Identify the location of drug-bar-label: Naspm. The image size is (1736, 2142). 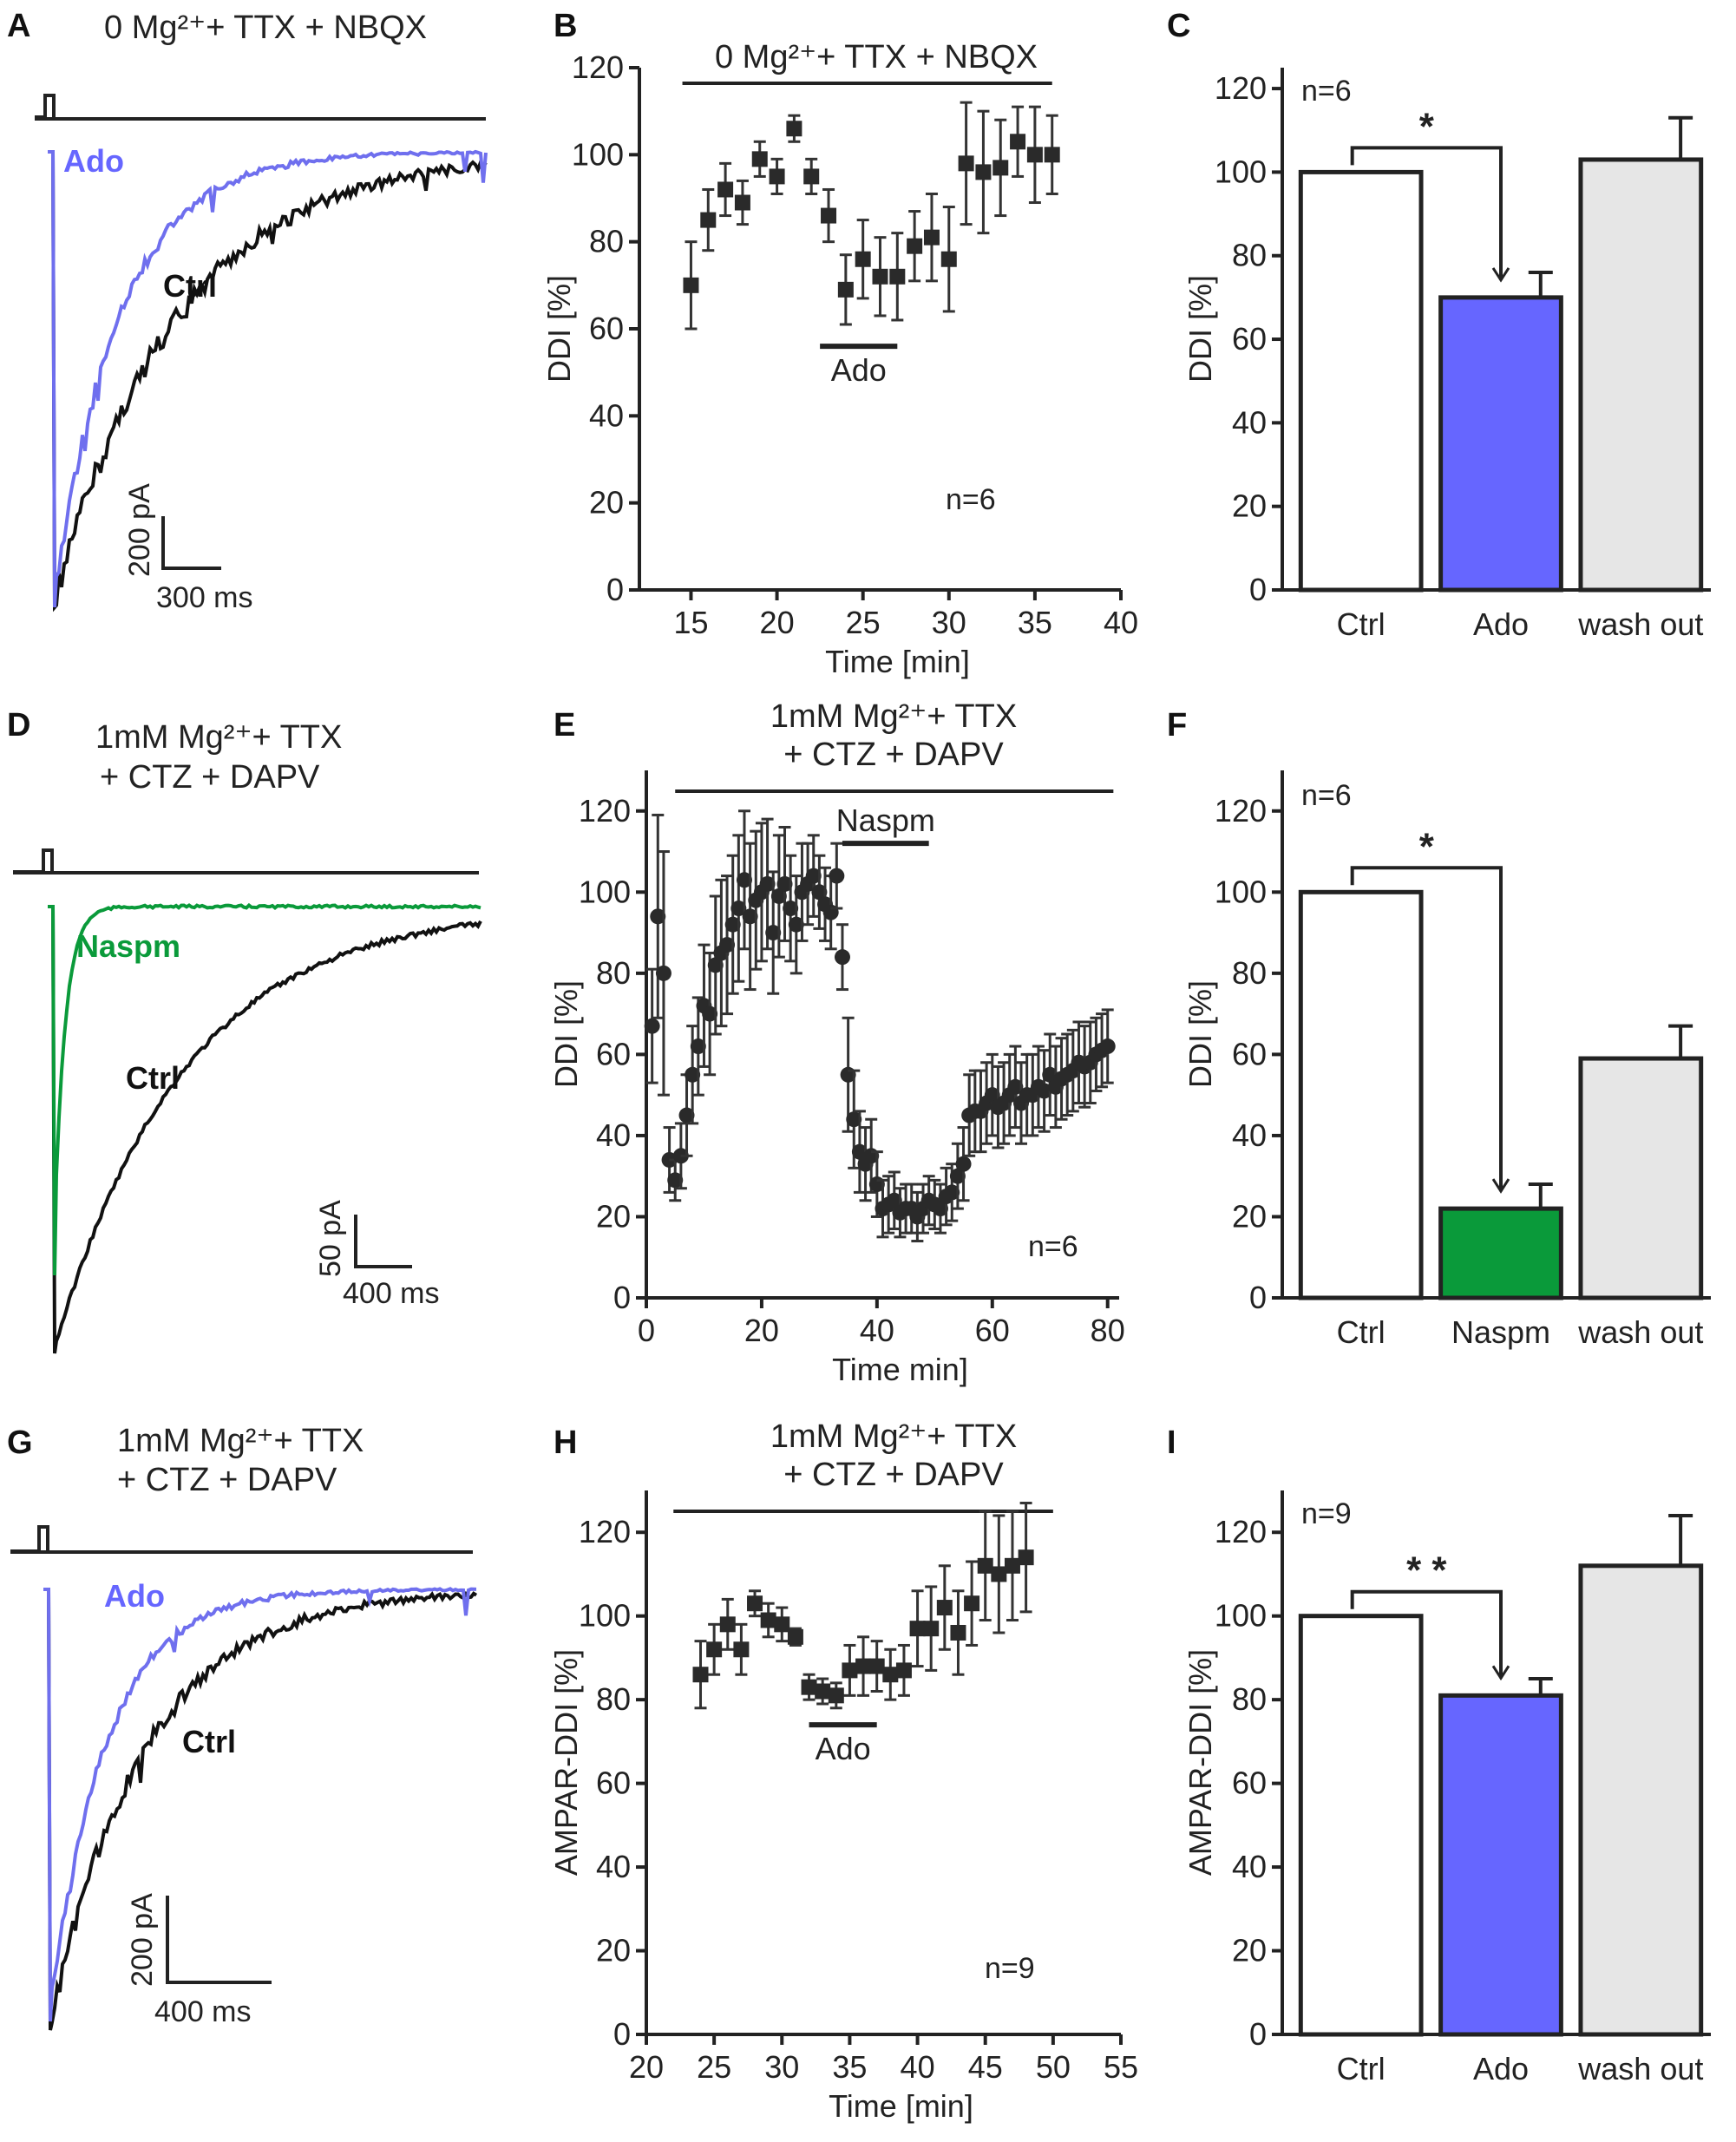
(886, 820).